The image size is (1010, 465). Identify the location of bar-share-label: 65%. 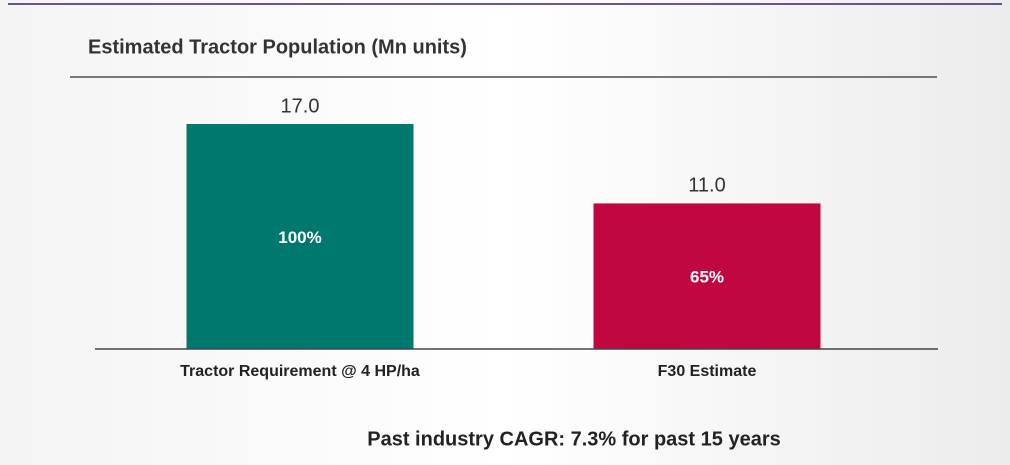
(707, 277).